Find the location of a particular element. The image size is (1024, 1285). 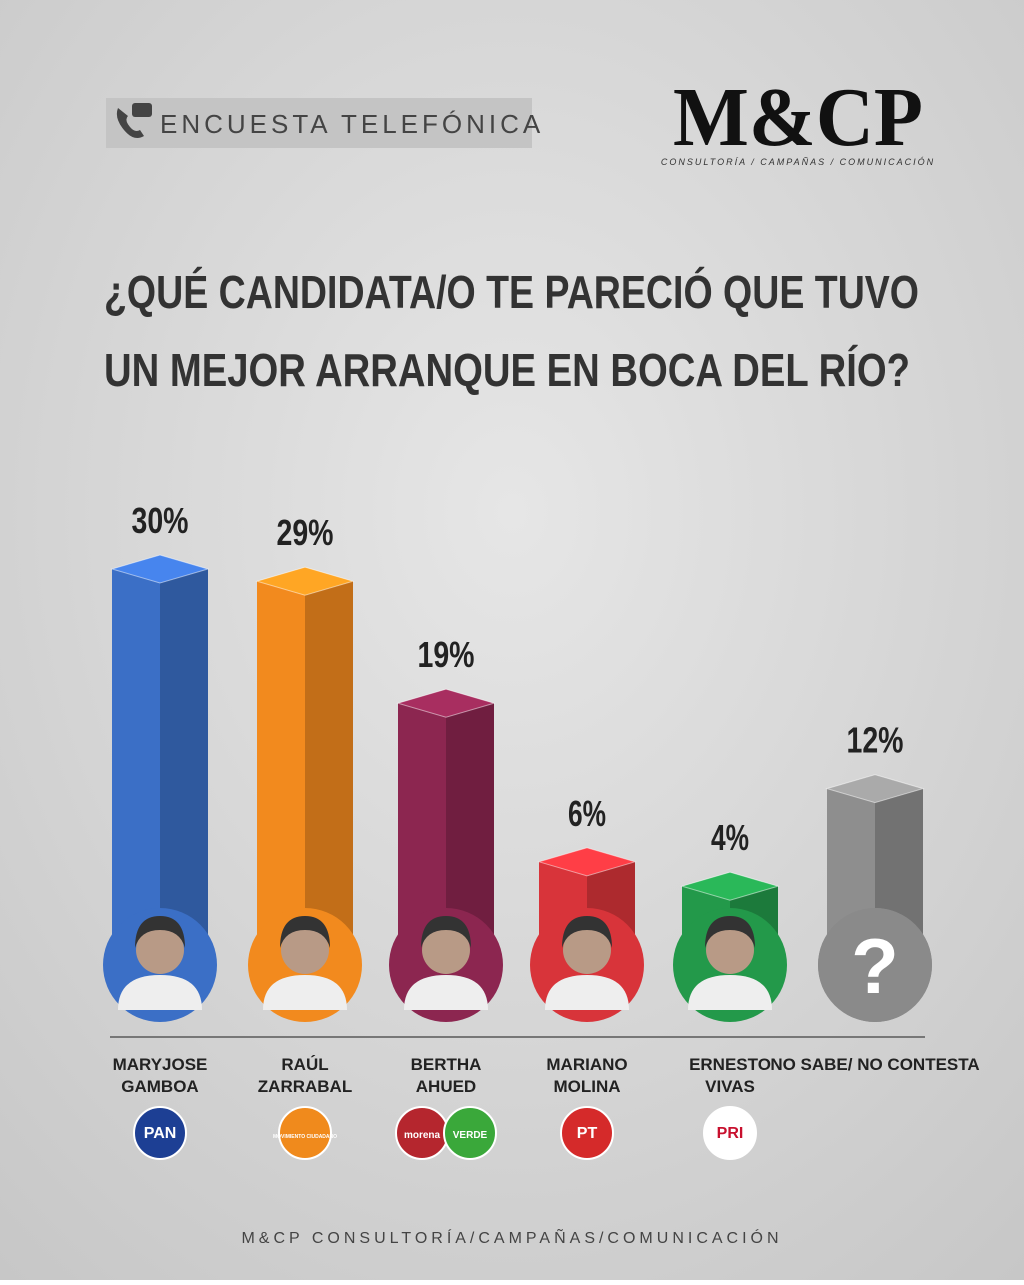

party-logo-text: MOVIMIENTO CIUDADANO is located at coordinates (305, 1137).